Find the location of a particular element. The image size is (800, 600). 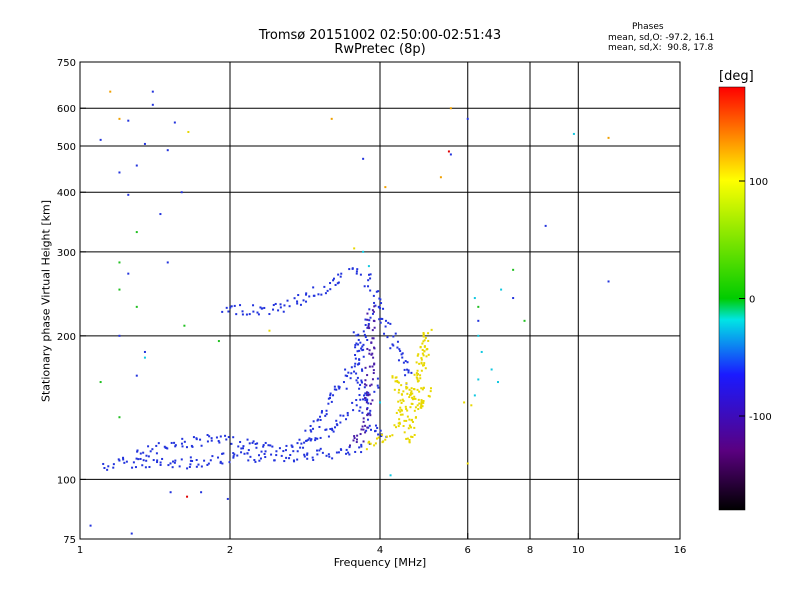

x-tick-label: 10 is located at coordinates (578, 550).